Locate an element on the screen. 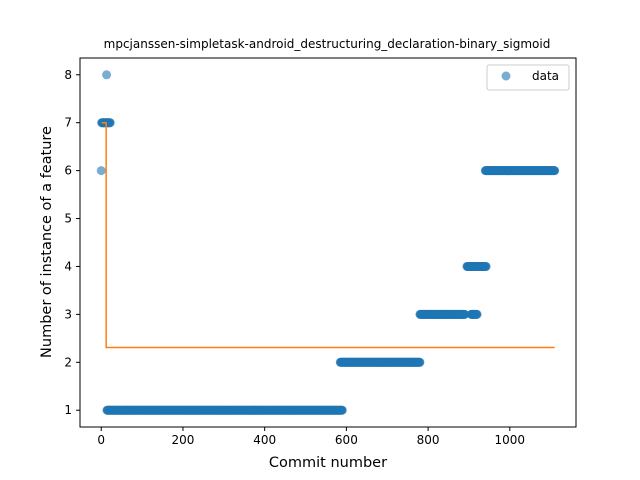 The image size is (640, 480). y-tick-label: 8 is located at coordinates (68, 75).